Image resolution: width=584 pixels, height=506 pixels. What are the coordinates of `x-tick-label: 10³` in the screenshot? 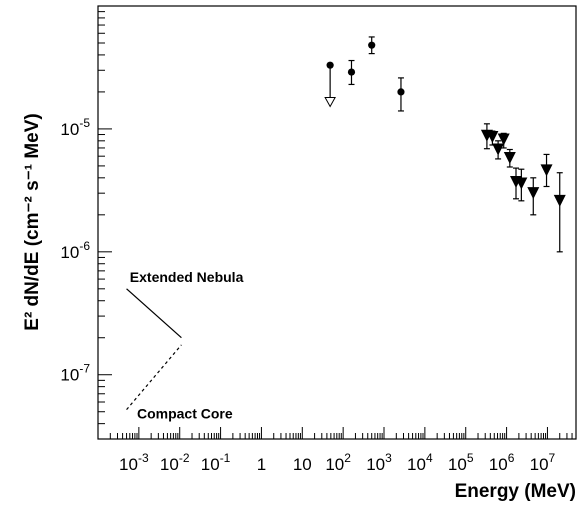 It's located at (379, 462).